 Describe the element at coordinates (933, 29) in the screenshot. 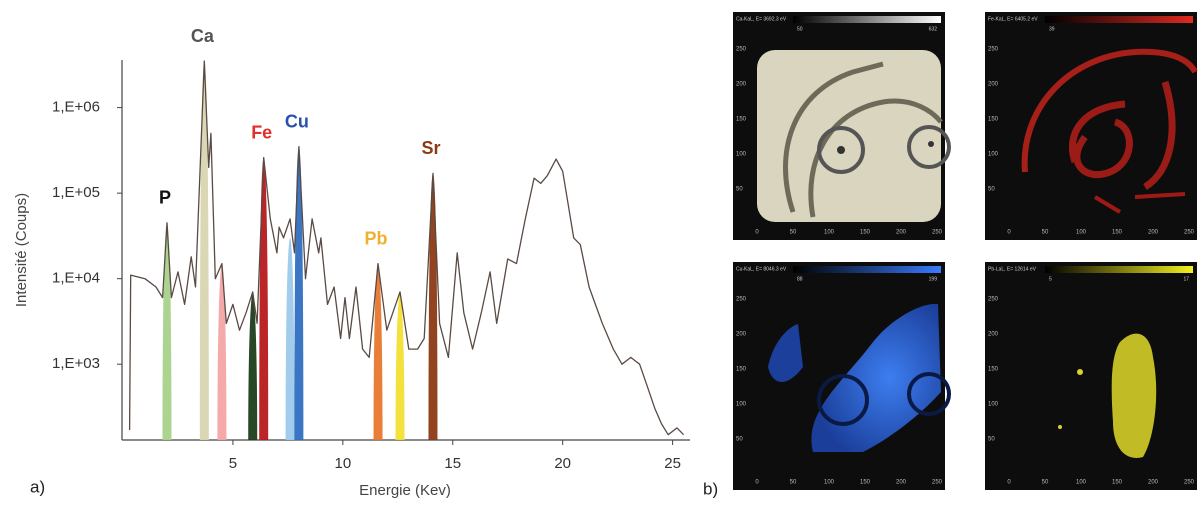

I see `colorbar-label: 632` at that location.